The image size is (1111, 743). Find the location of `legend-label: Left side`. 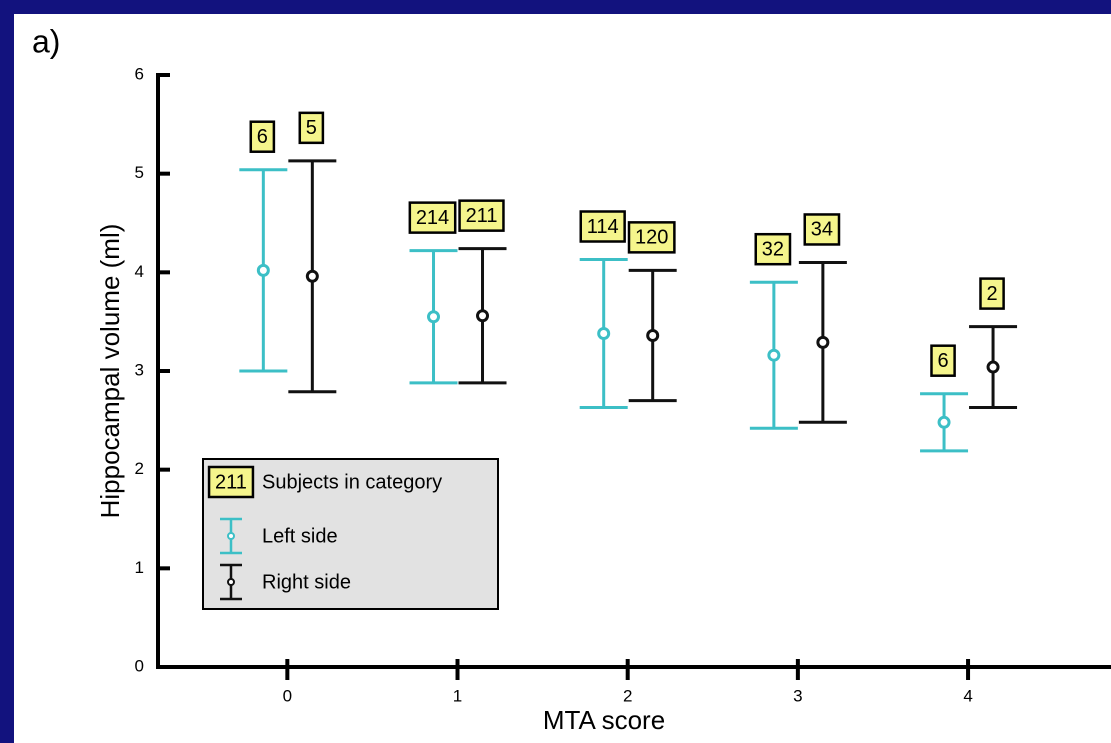

legend-label: Left side is located at coordinates (300, 536).